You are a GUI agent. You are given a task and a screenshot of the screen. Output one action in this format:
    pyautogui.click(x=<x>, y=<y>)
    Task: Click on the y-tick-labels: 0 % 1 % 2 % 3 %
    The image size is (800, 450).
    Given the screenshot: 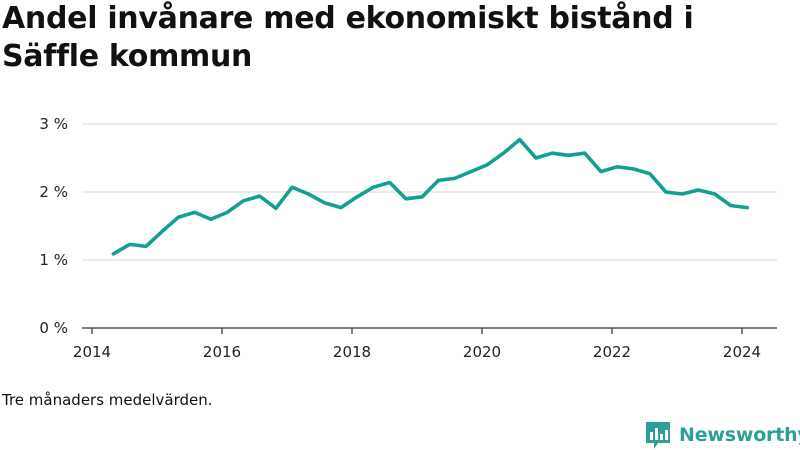 What is the action you would take?
    pyautogui.click(x=53, y=226)
    